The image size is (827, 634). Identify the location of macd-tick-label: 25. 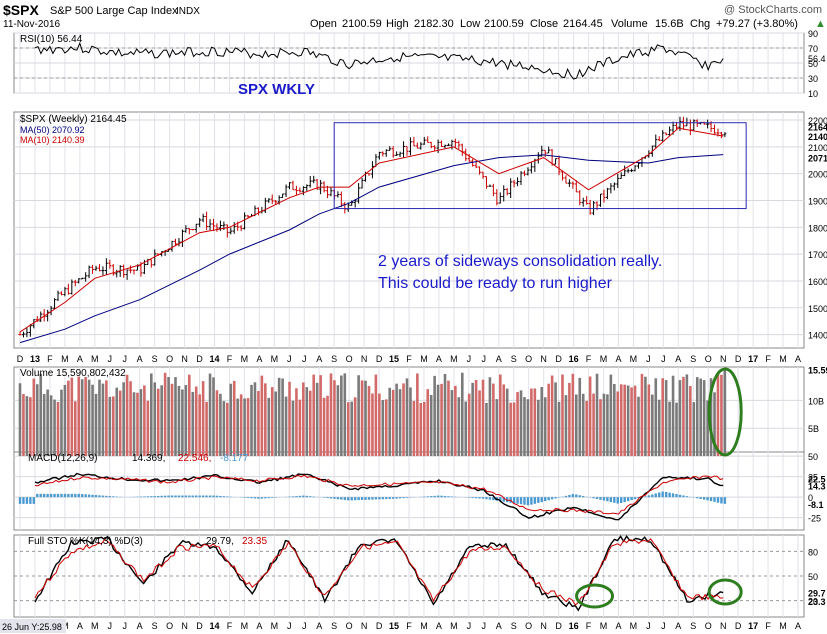
(813, 478).